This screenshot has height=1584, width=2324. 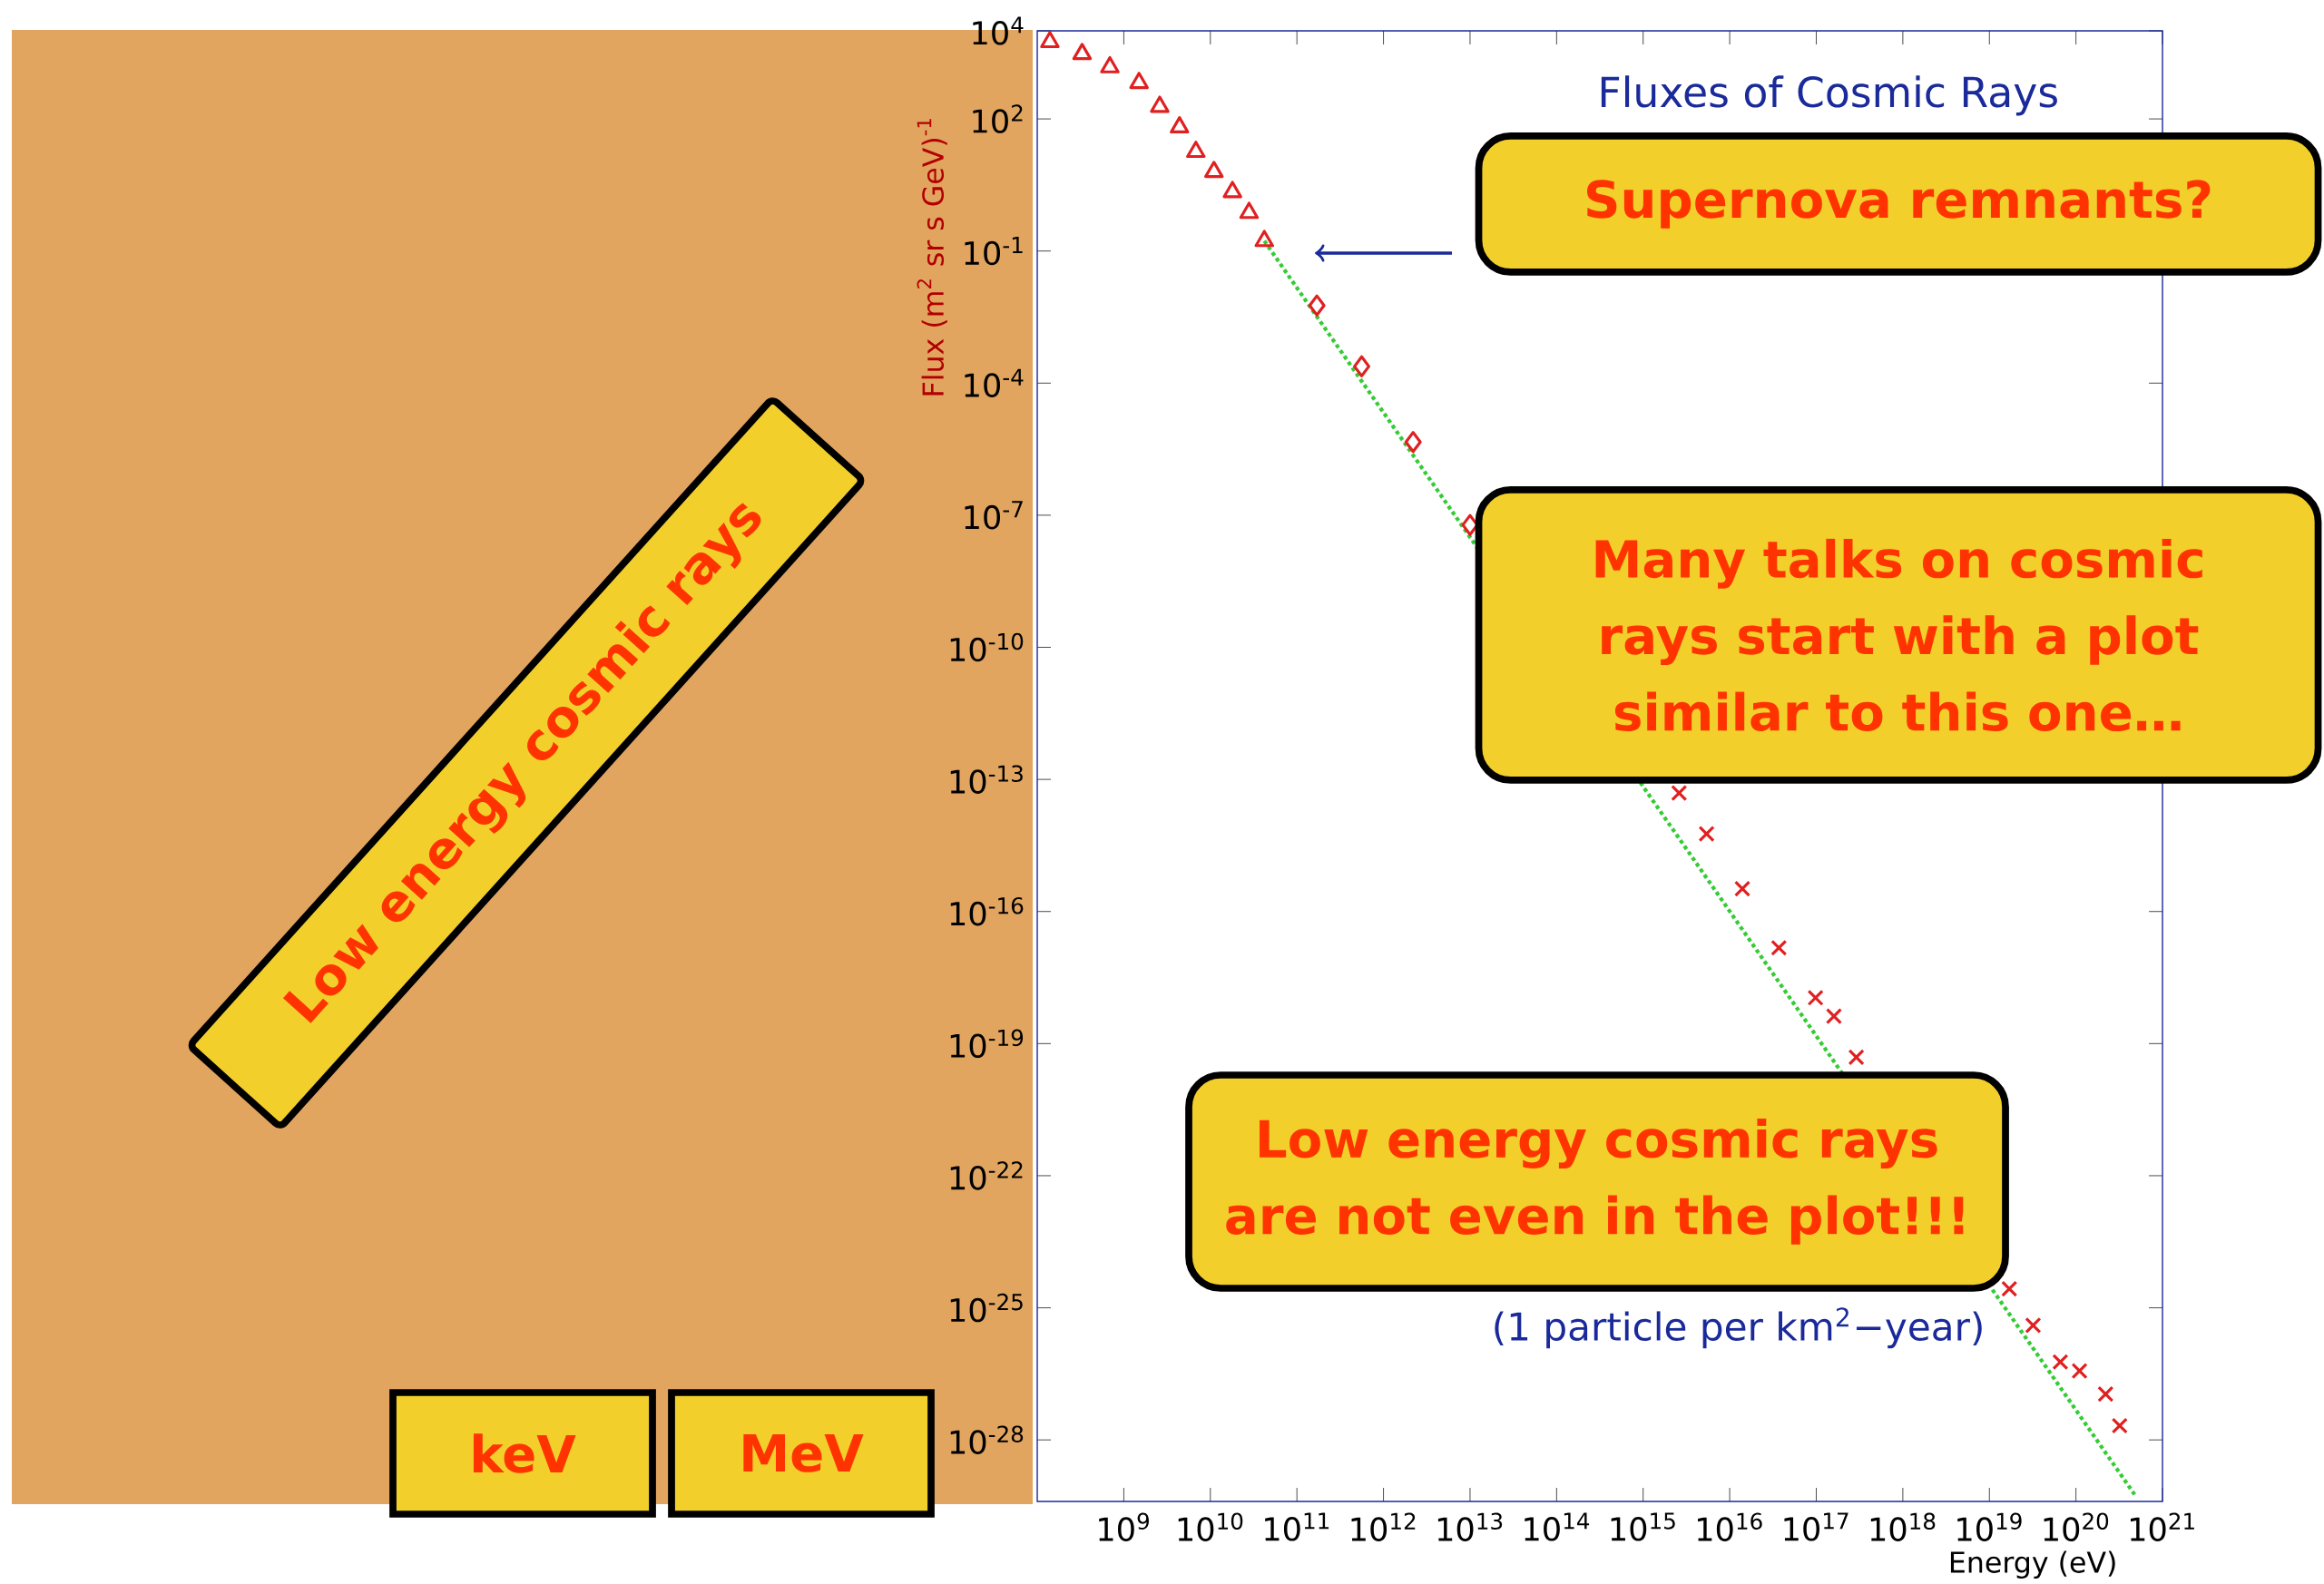 I want to click on x-tick-label: 10$^{14}$, so click(x=1557, y=1526).